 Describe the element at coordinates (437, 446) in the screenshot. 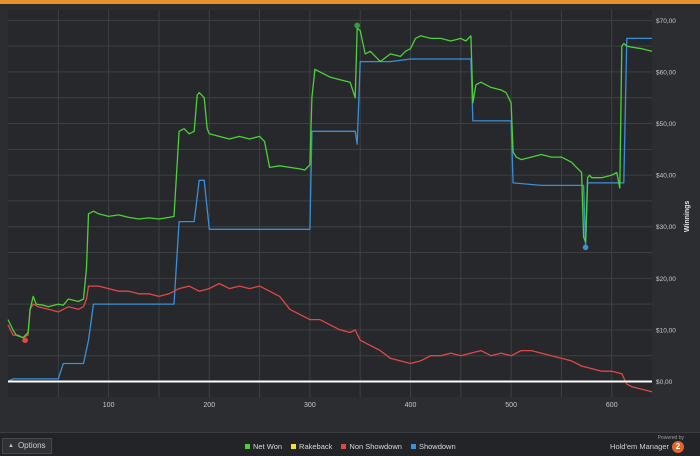

I see `legend-label-showdown: Showdown` at that location.